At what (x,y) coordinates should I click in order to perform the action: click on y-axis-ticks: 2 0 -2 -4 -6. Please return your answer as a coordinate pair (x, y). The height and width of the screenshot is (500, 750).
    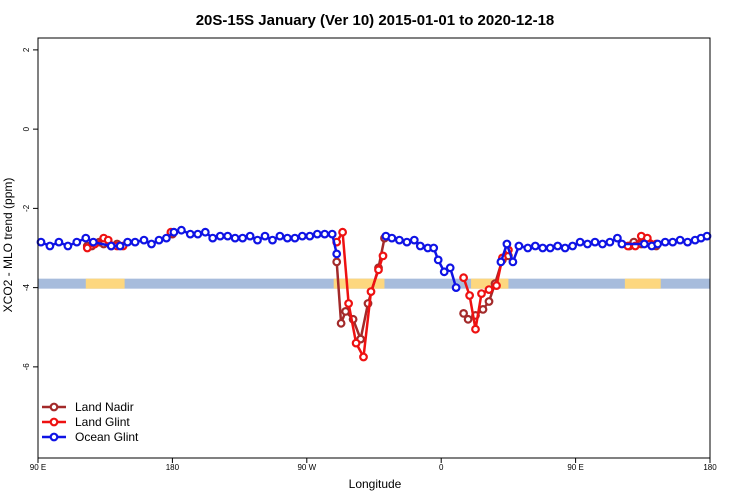
    Looking at the image, I should click on (30, 208).